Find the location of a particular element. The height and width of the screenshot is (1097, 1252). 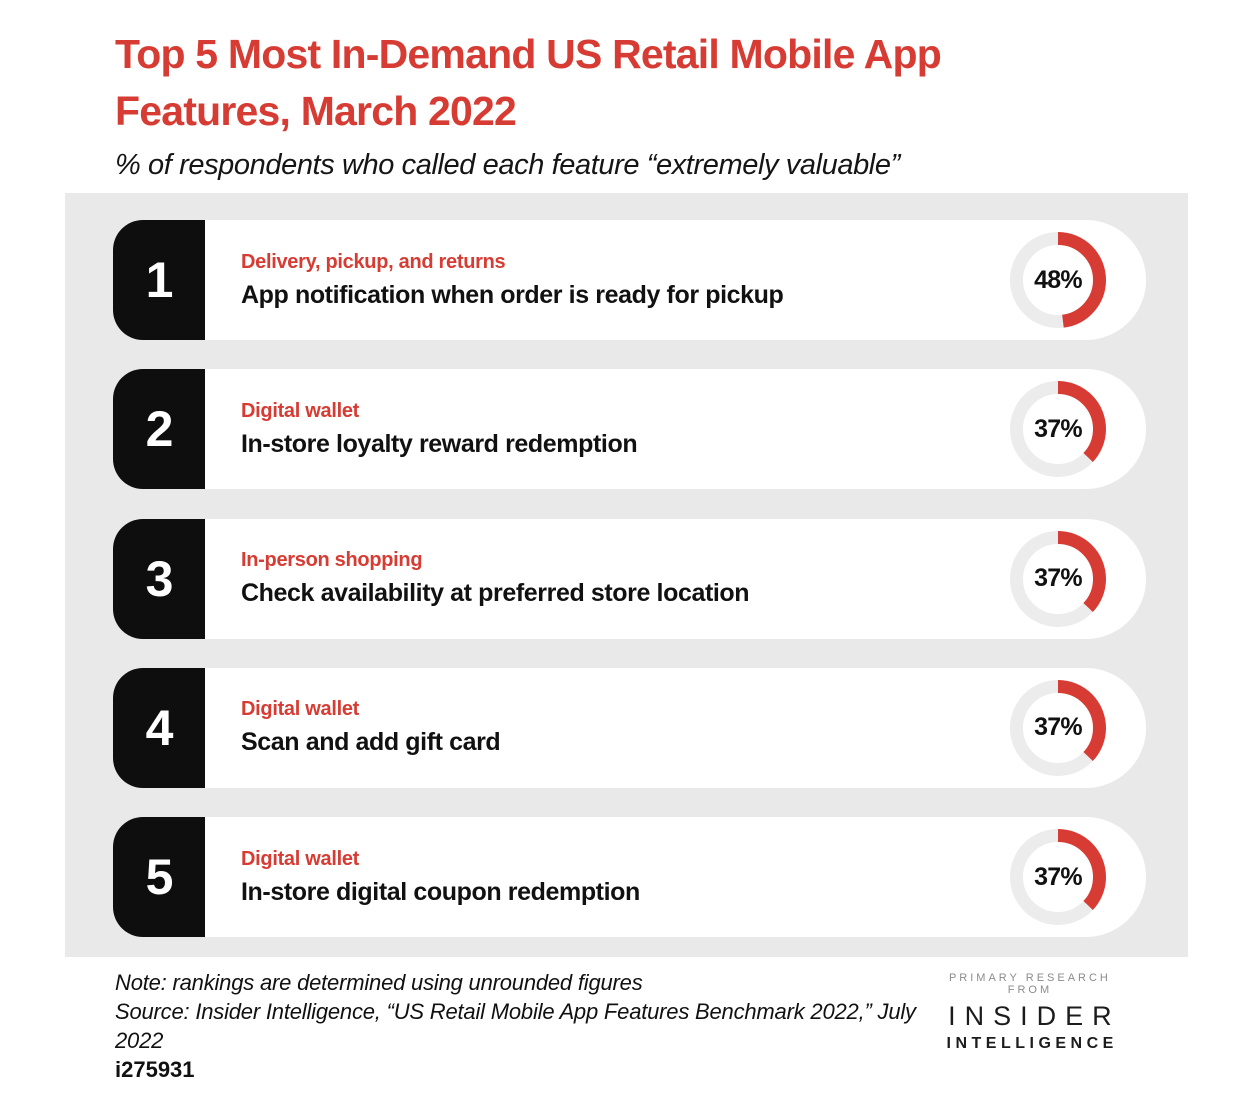

feature-label: In-store loyalty reward redemption is located at coordinates (439, 443).